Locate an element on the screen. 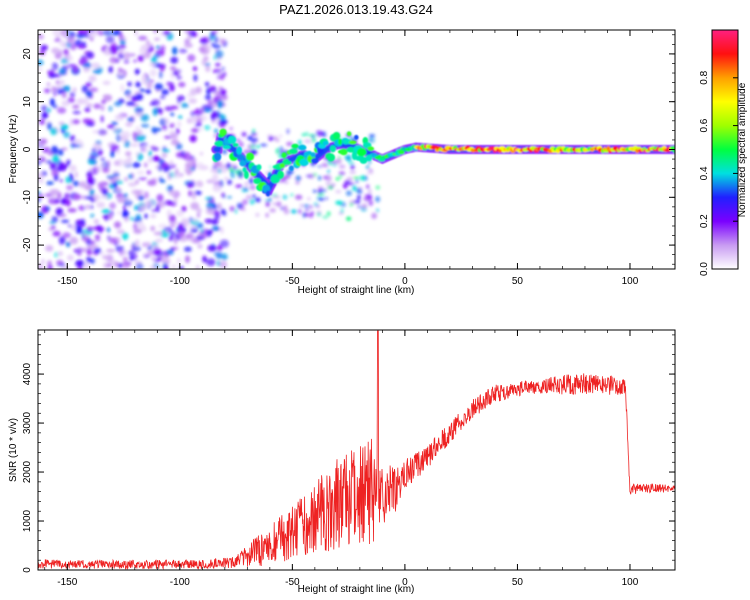 The image size is (750, 600). spectrogram-x-tick-label: 0 is located at coordinates (405, 281).